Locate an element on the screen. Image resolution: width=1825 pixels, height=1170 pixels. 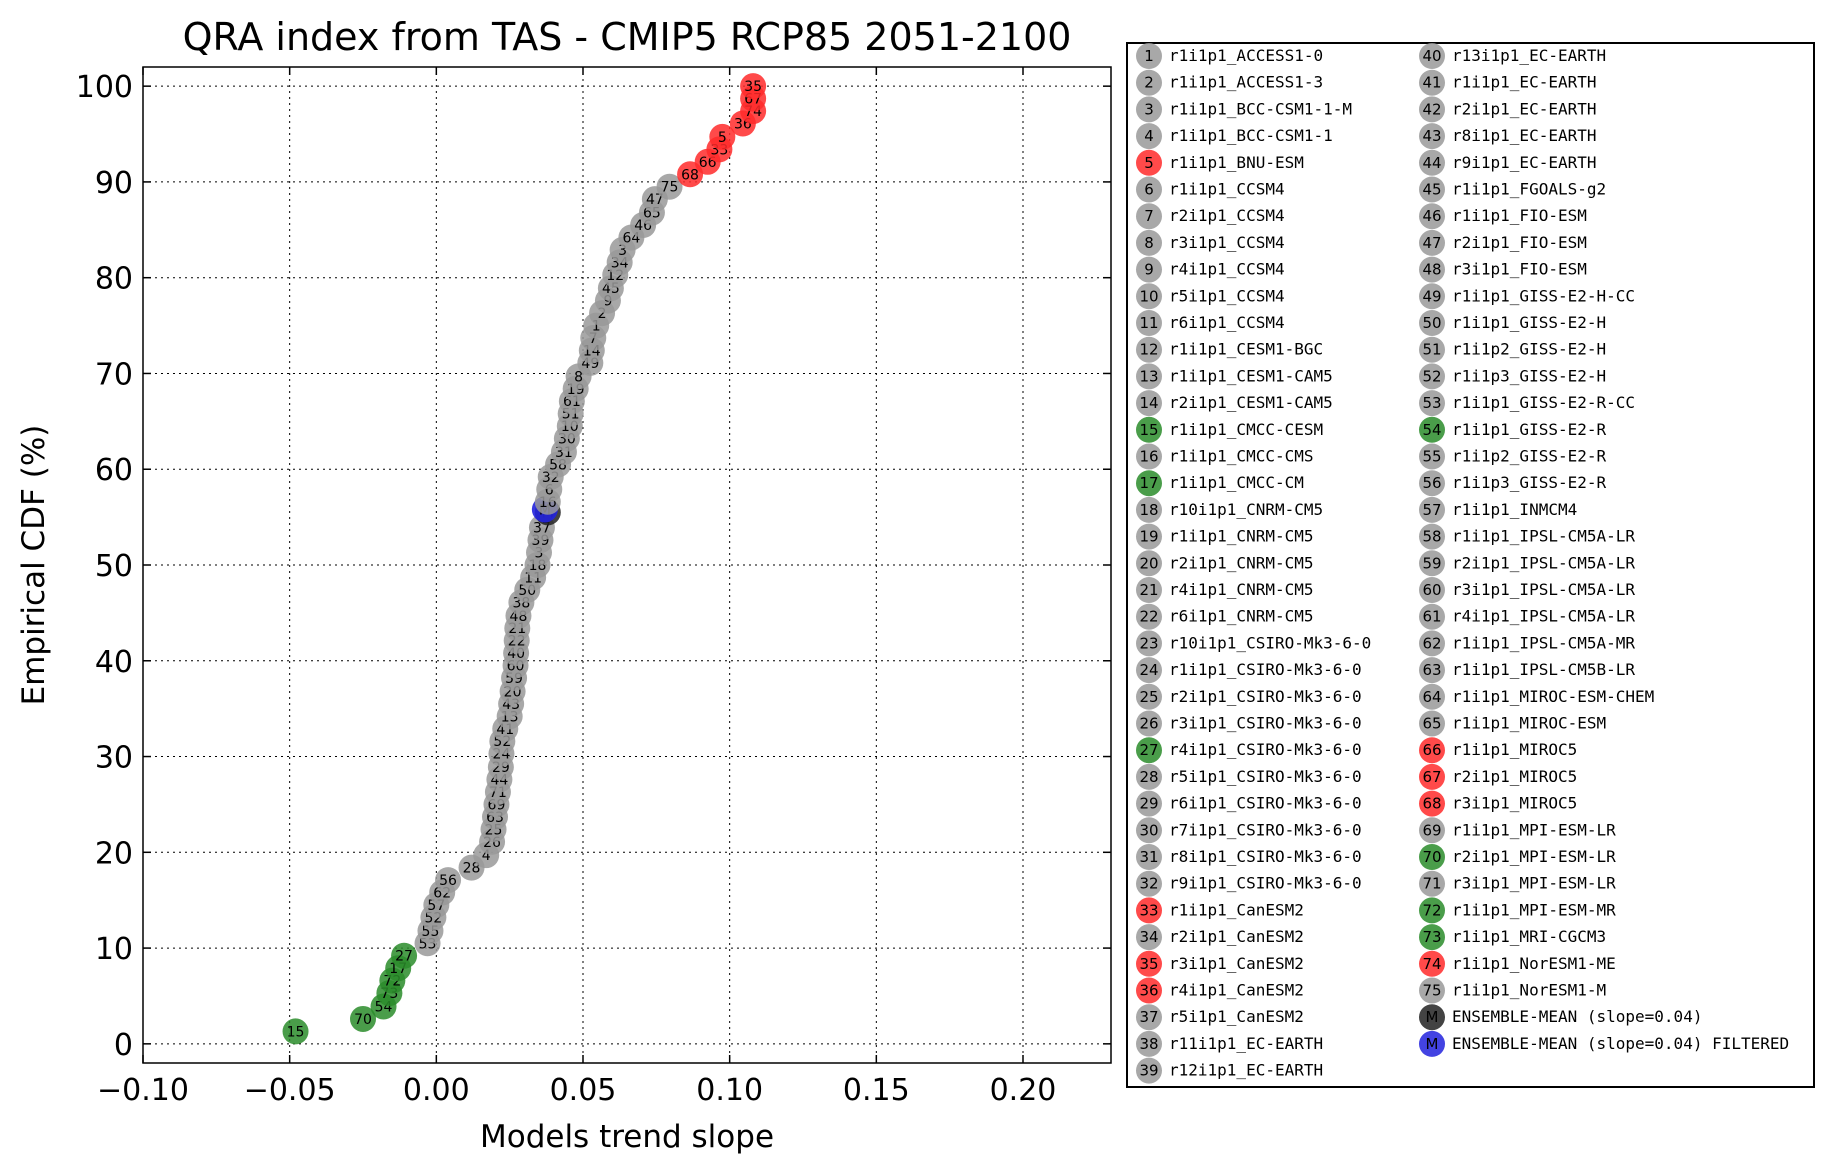
legend-label: r1i1p1_BCC-CSM1-1-M is located at coordinates (1260, 108).